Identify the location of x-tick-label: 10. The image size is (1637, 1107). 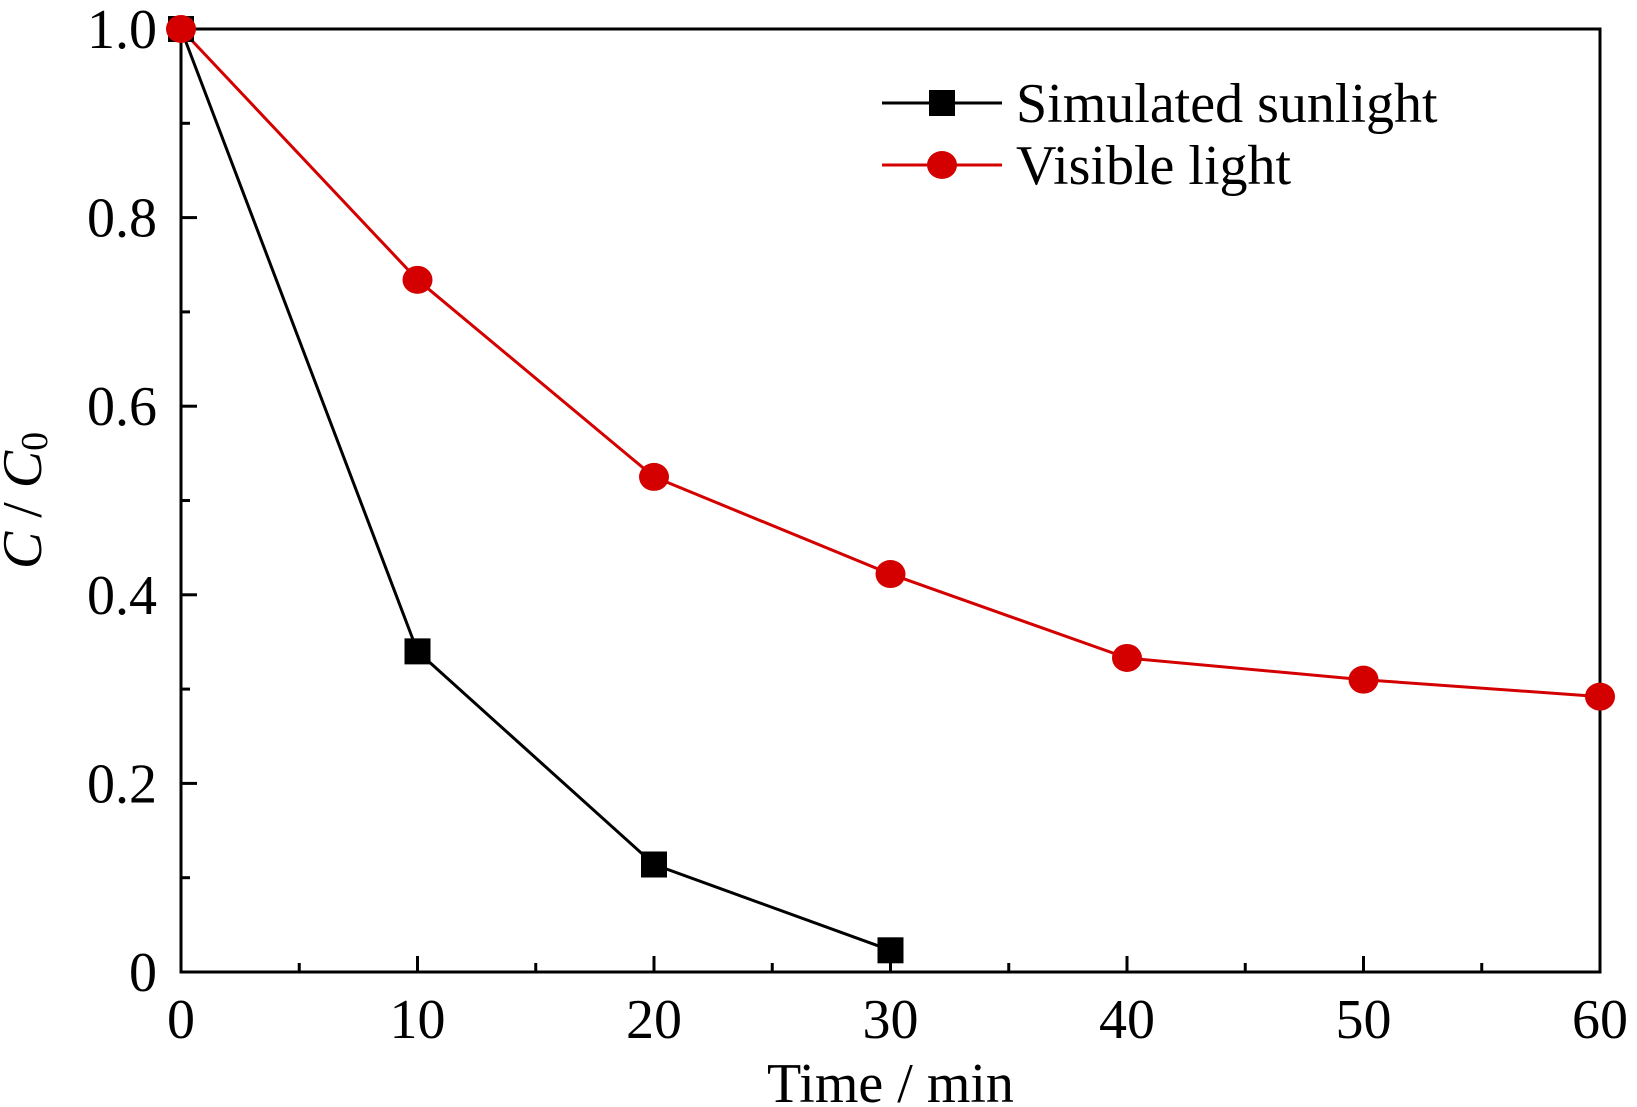
(418, 1020).